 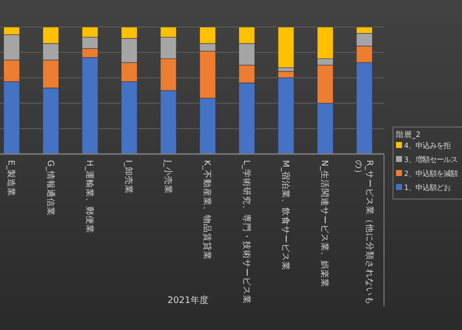 What do you see at coordinates (128, 177) in the screenshot?
I see `x-tick-label: I_卸売業` at bounding box center [128, 177].